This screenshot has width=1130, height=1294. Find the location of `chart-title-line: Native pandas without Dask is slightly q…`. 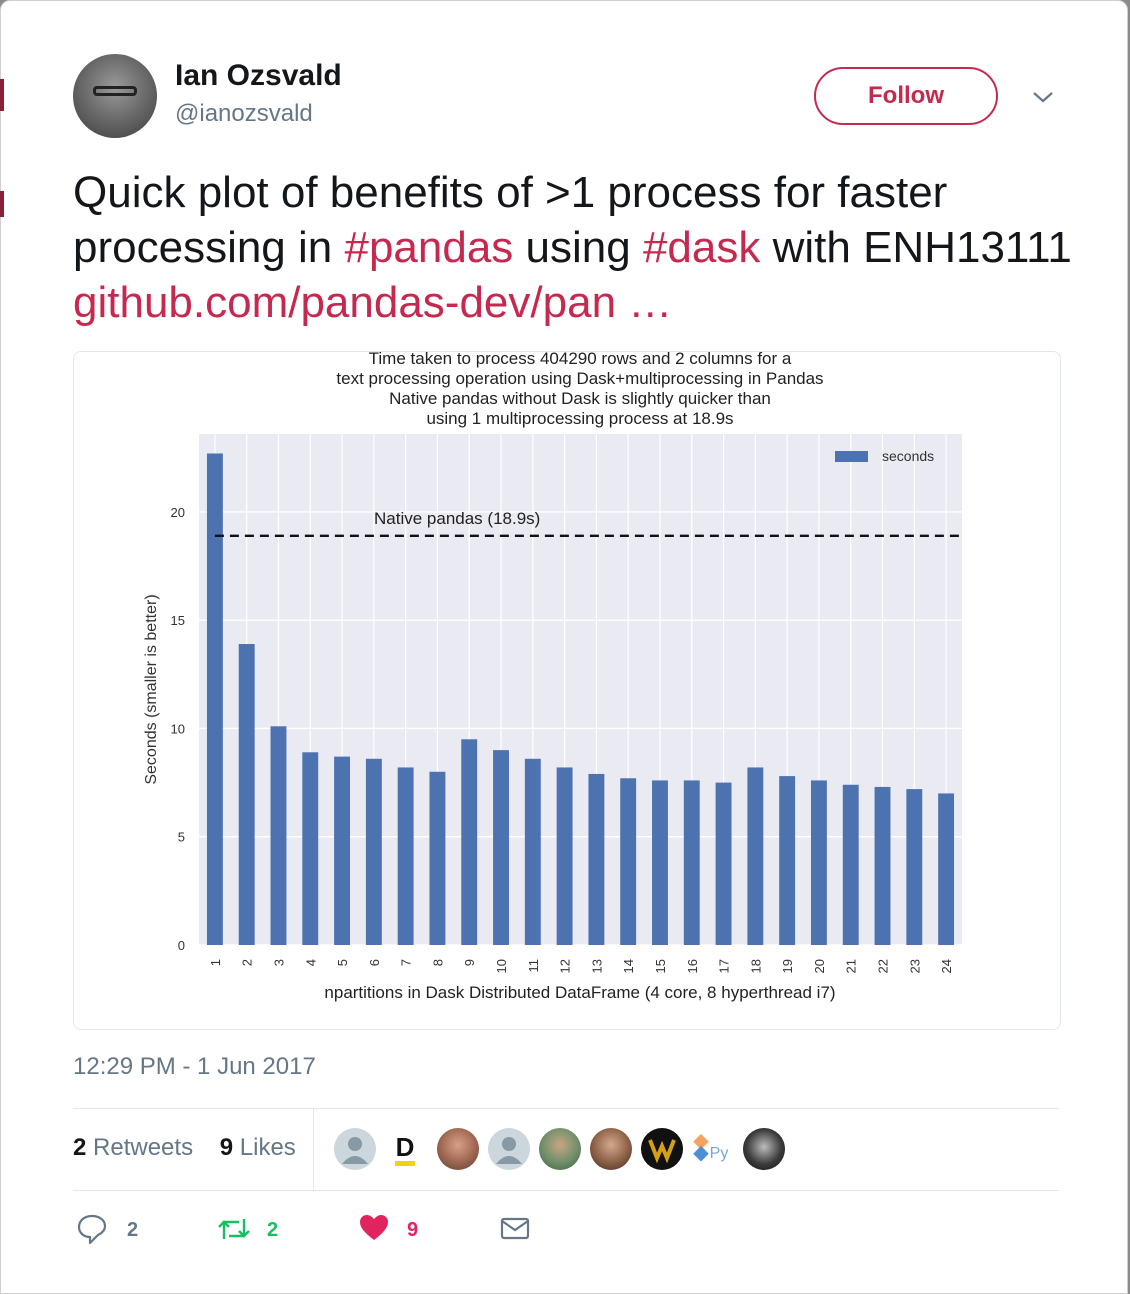

chart-title-line: Native pandas without Dask is slightly q… is located at coordinates (580, 398).